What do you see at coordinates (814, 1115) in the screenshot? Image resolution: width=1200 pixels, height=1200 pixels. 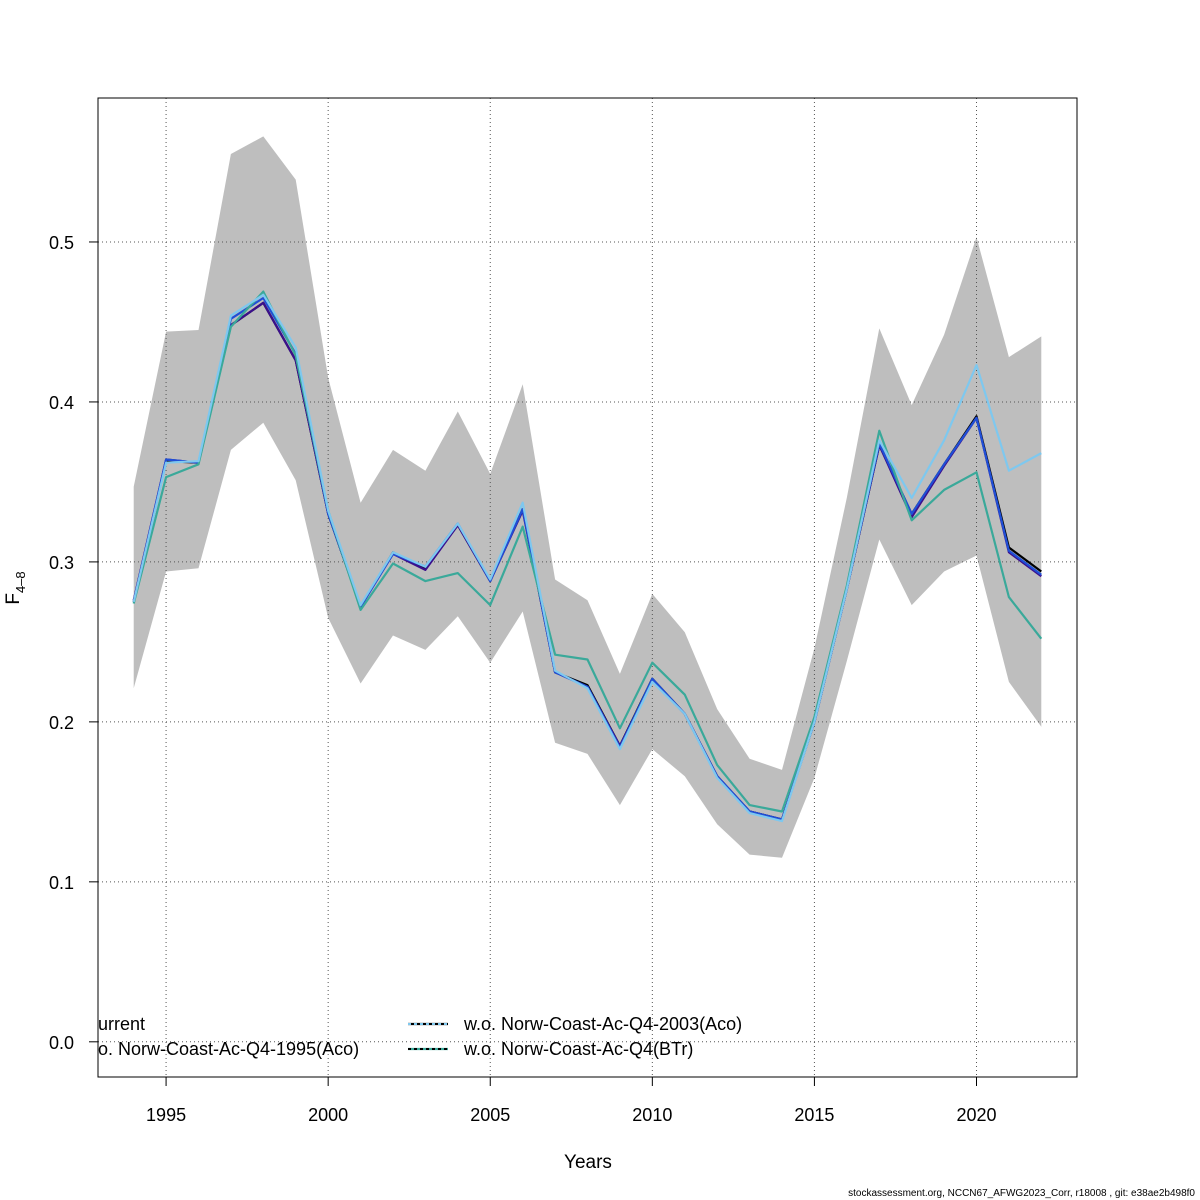 I see `x-tick-label: 2015` at bounding box center [814, 1115].